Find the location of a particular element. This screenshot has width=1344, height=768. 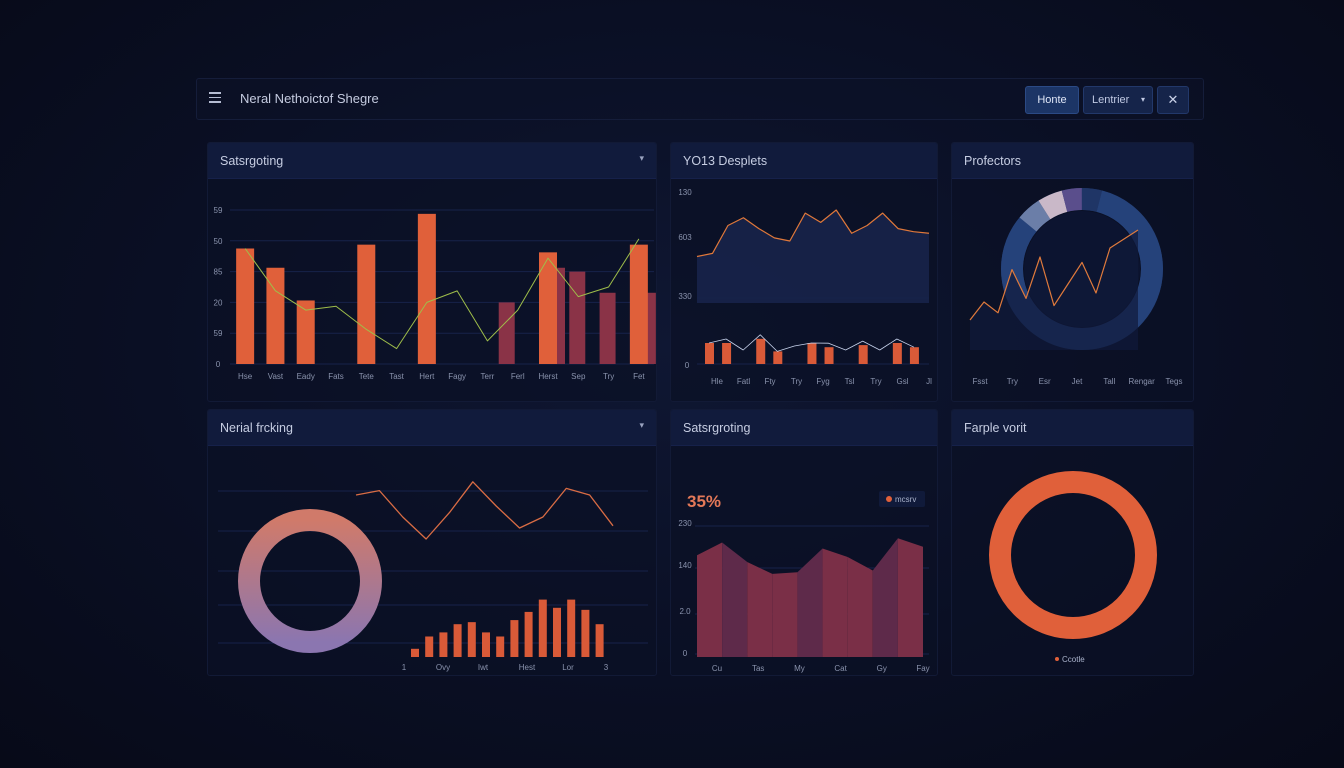

language-dropdown-label: Lentrier is located at coordinates (1111, 100).